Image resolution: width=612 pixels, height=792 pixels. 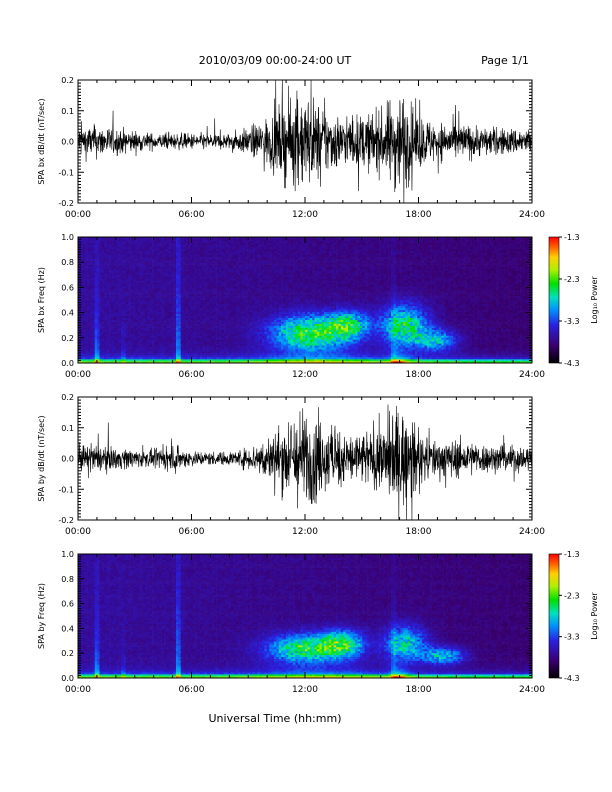 I want to click on page-number: Page 1/1, so click(x=505, y=60).